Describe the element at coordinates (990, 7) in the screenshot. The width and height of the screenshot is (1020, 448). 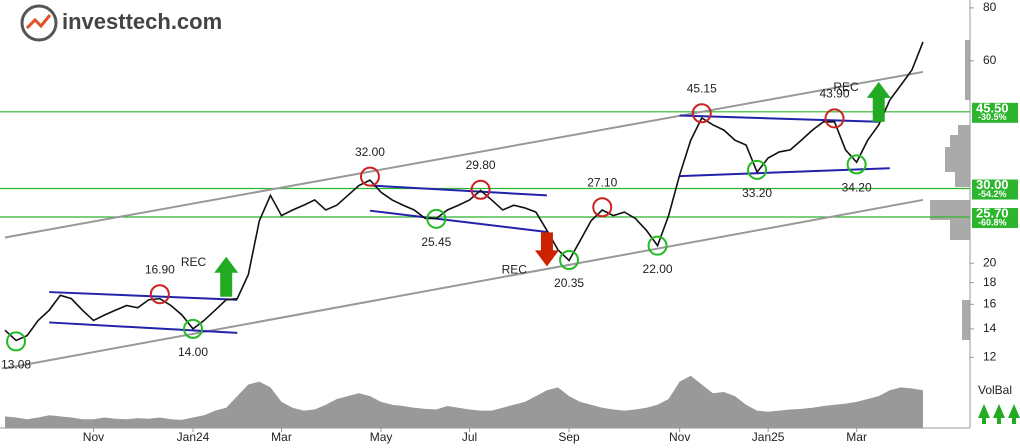
I see `y-tick-label: 80` at that location.